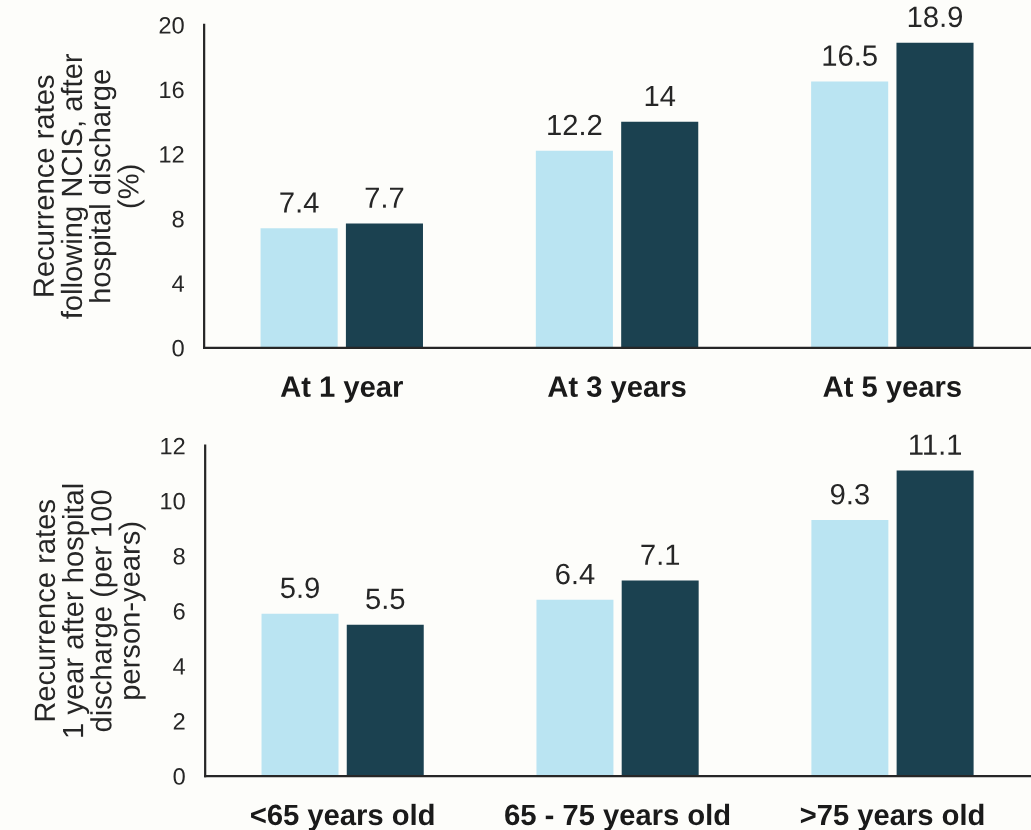 The width and height of the screenshot is (1031, 830). What do you see at coordinates (90, 610) in the screenshot?
I see `y-axis-title: Recurrence rates 1 year after hospital discharge (per 100 person-years)` at bounding box center [90, 610].